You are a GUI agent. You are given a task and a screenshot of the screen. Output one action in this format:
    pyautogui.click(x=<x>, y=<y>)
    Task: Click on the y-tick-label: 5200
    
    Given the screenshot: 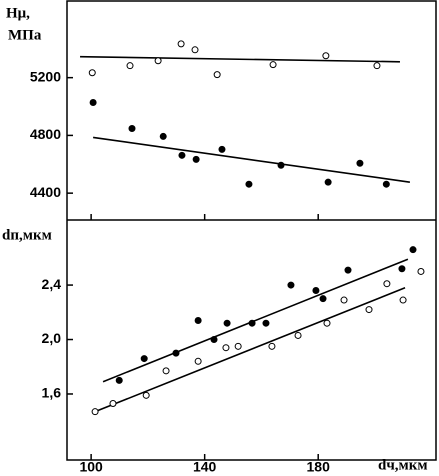 What is the action you would take?
    pyautogui.click(x=45, y=76)
    